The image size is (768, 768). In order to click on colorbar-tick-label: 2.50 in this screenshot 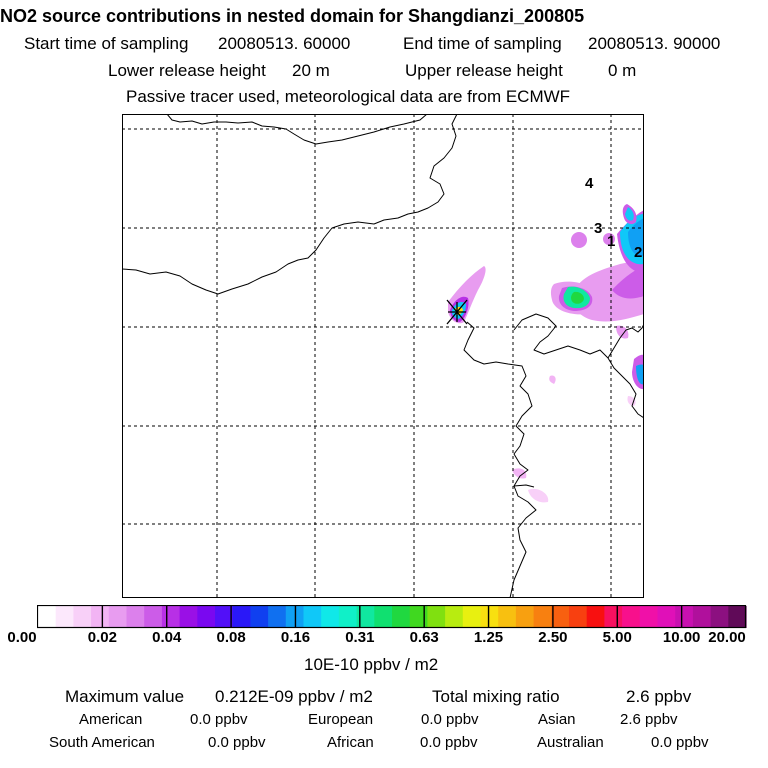, I will do `click(553, 637)`.